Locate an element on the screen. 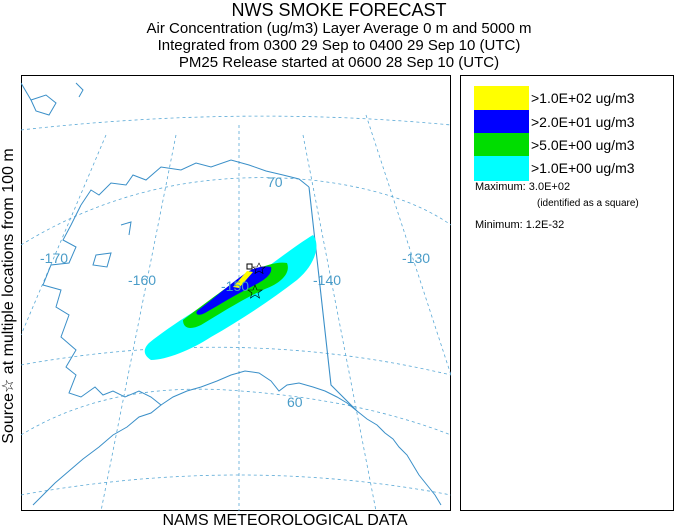 The height and width of the screenshot is (532, 678). legend-item-label: >1.0E+00 ug/m3 is located at coordinates (583, 168).